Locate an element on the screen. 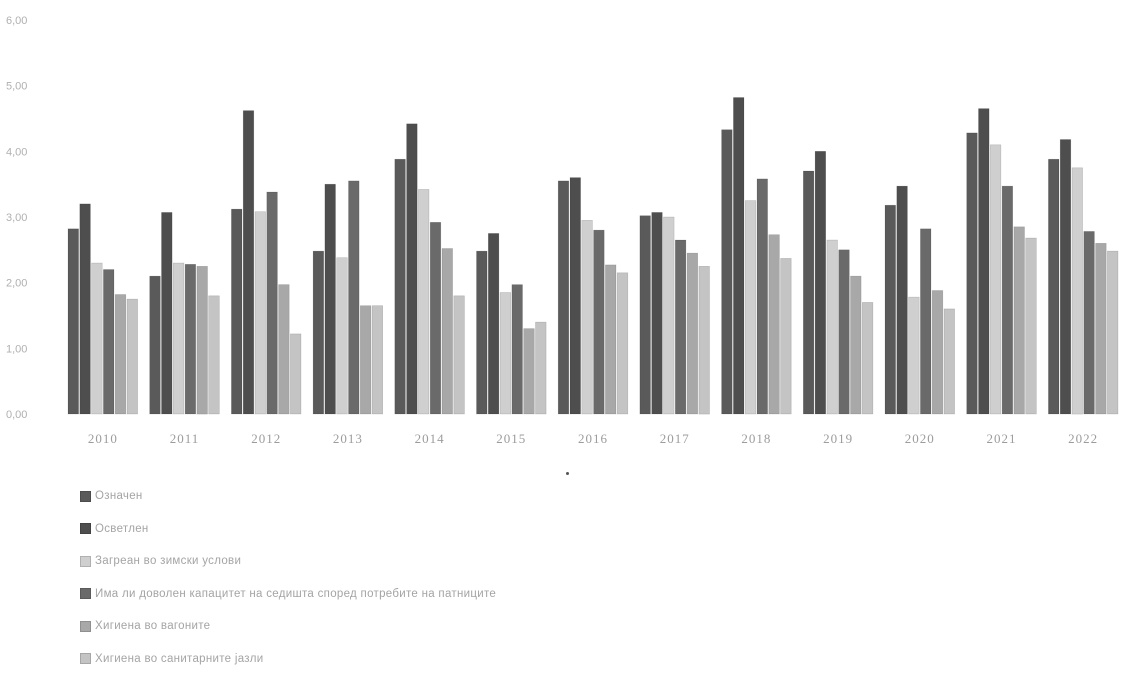 The image size is (1124, 675). legend-label: Означен is located at coordinates (119, 496).